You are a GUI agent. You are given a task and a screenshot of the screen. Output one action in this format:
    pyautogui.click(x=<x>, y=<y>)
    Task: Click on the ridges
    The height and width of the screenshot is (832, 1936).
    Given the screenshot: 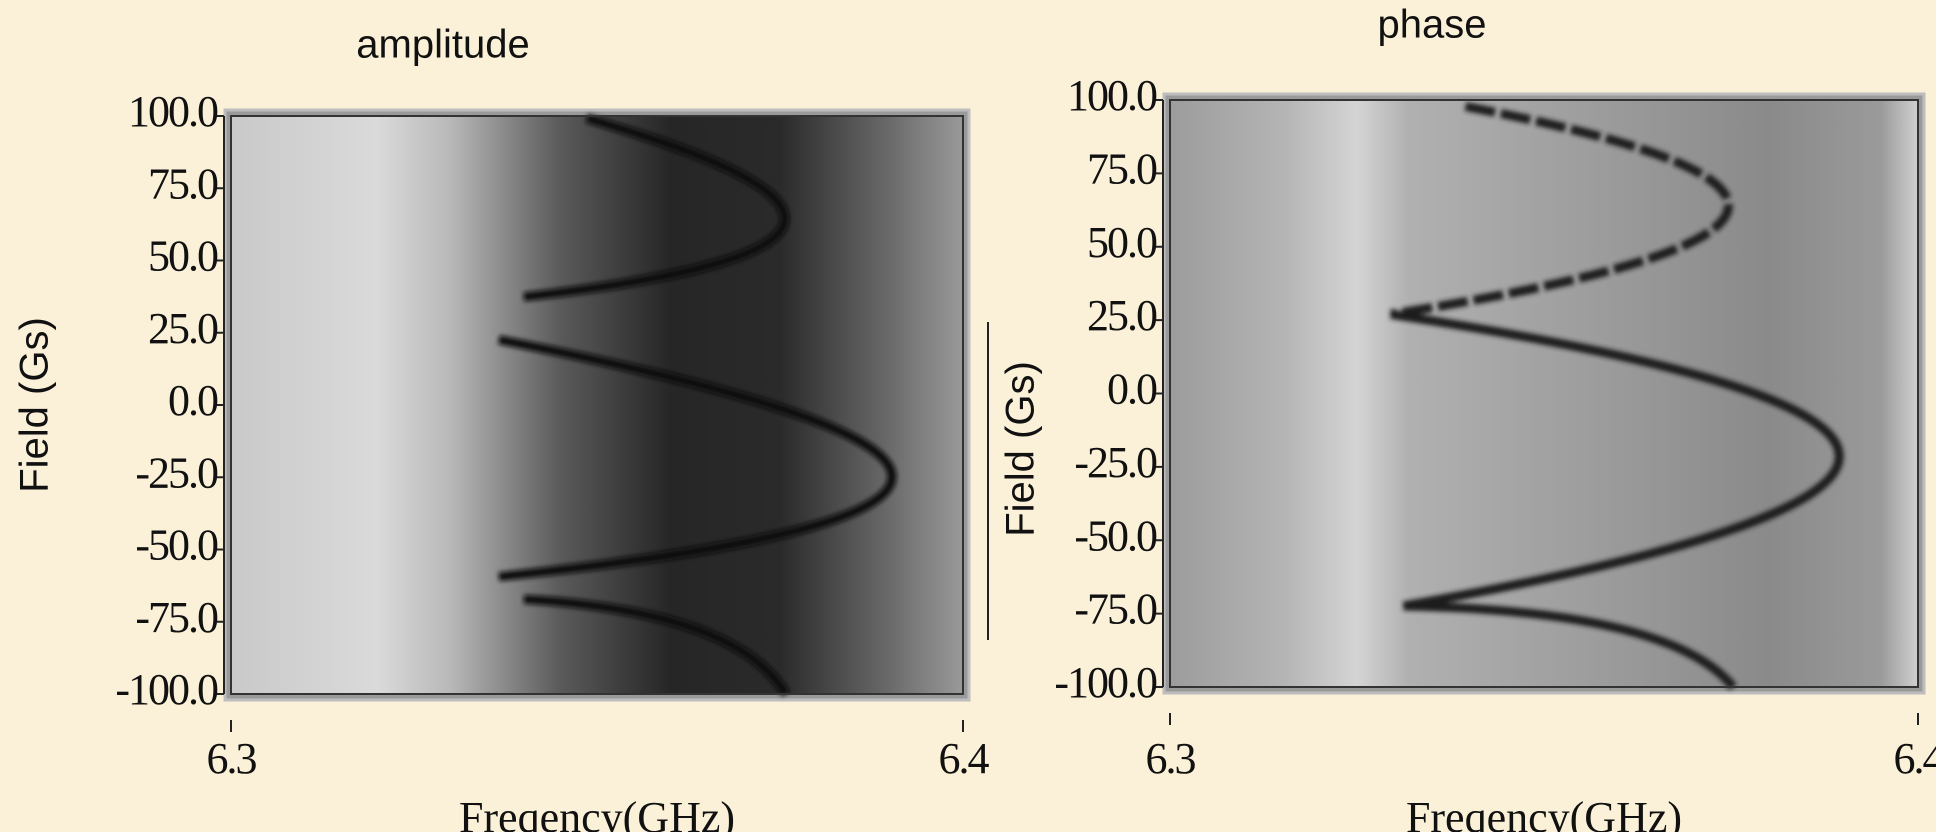 What is the action you would take?
    pyautogui.click(x=697, y=405)
    